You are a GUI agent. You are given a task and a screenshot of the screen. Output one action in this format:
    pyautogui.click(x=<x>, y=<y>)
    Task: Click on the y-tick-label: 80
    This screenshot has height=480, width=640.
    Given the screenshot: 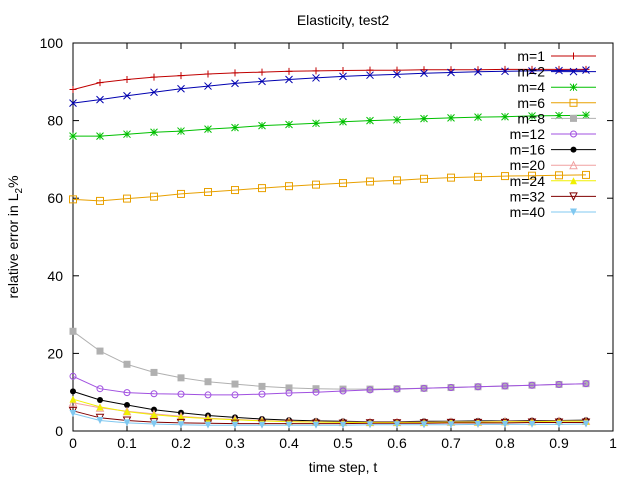 What is the action you would take?
    pyautogui.click(x=55, y=121)
    